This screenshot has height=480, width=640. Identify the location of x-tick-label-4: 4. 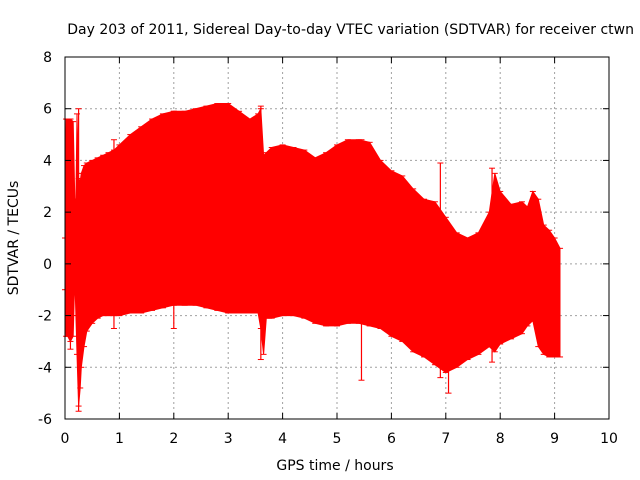
(282, 439).